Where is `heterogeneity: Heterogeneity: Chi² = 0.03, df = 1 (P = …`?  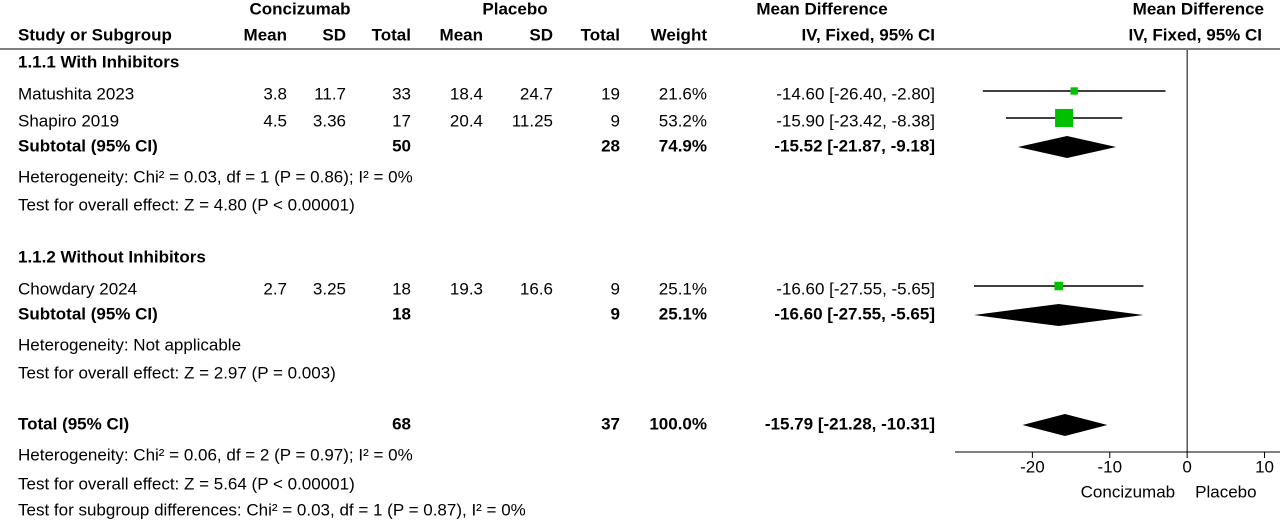 heterogeneity: Heterogeneity: Chi² = 0.03, df = 1 (P = … is located at coordinates (215, 176).